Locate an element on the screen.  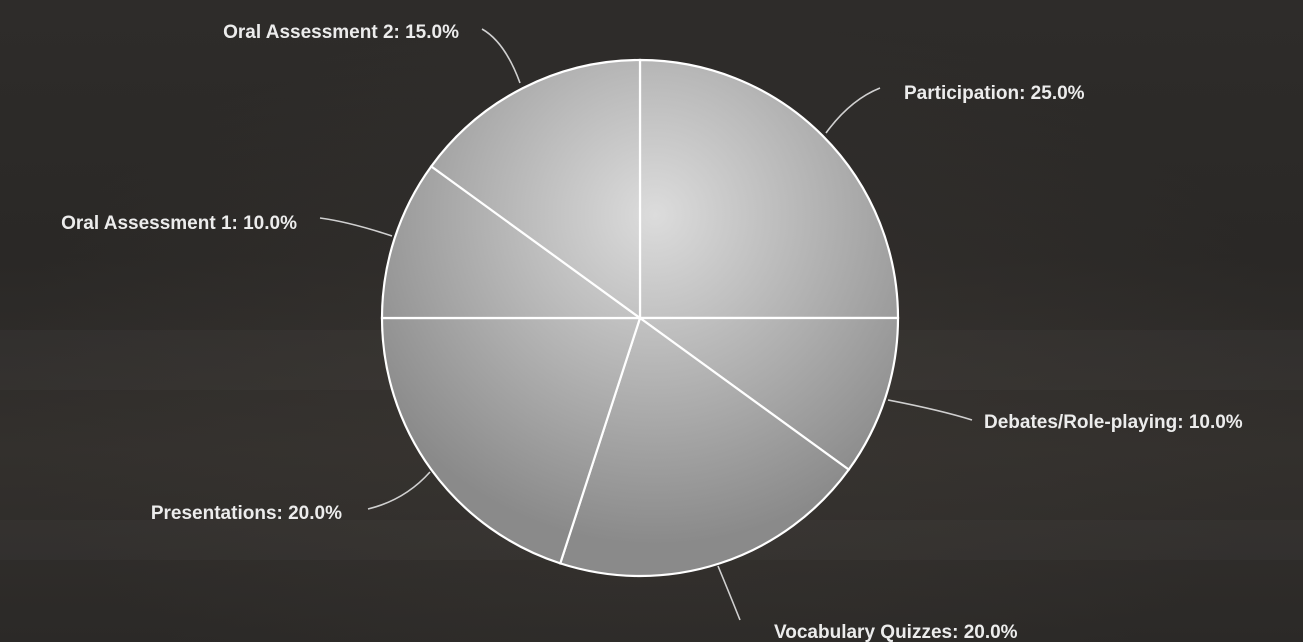
slice-label-oral-assessment-1: Oral Assessment 1: 10.0% is located at coordinates (179, 223).